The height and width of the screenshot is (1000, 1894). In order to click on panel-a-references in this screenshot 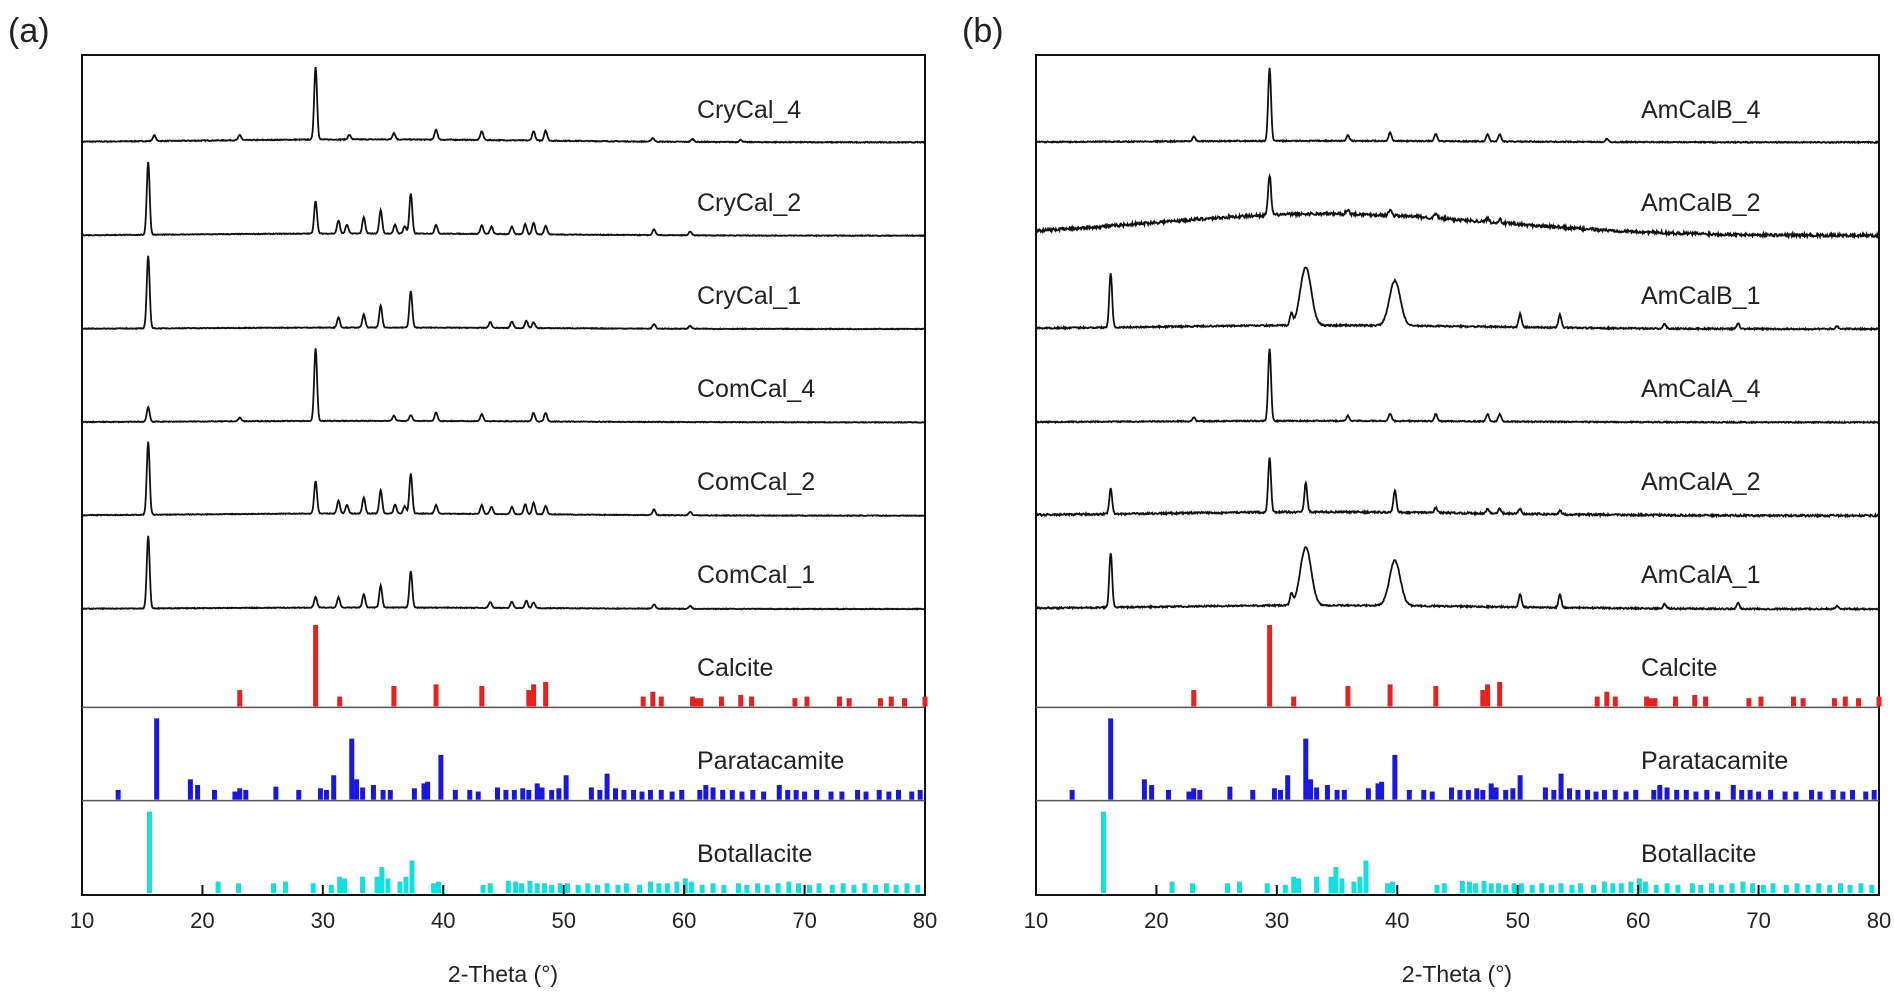, I will do `click(505, 759)`.